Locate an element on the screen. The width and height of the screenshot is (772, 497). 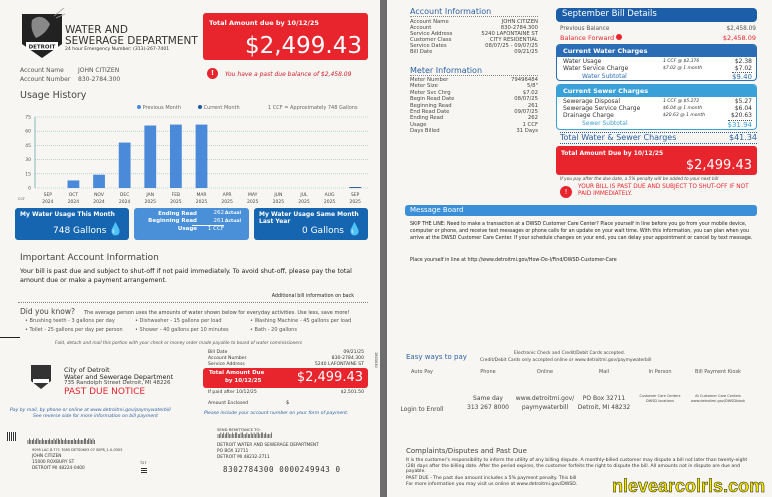
info-label: Service Dates is located at coordinates (428, 46).